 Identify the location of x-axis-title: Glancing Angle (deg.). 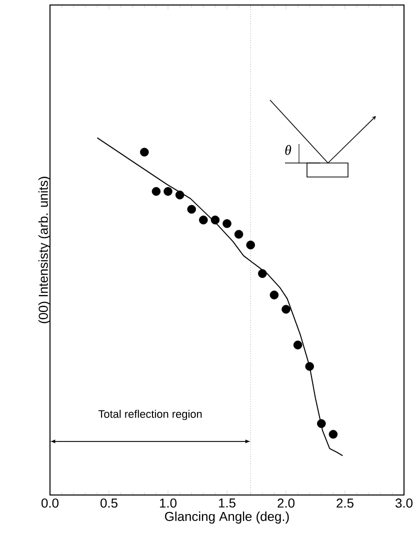
(227, 518).